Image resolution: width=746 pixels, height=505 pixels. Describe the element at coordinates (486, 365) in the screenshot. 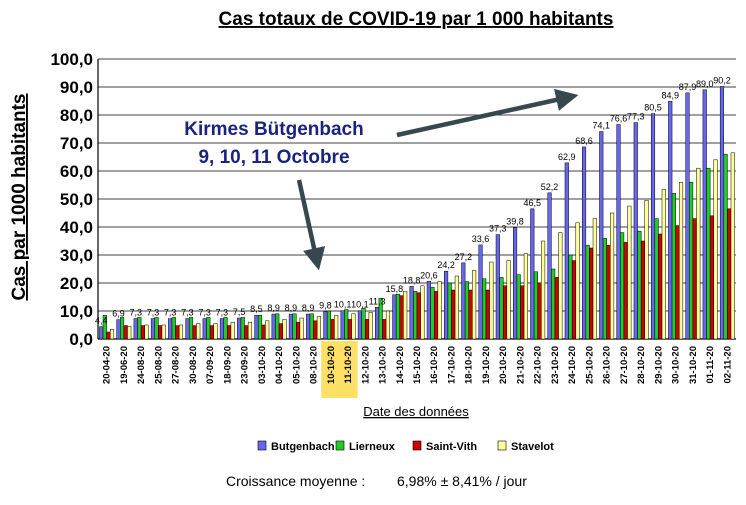

I see `x-tick-label: 19-10-20` at that location.